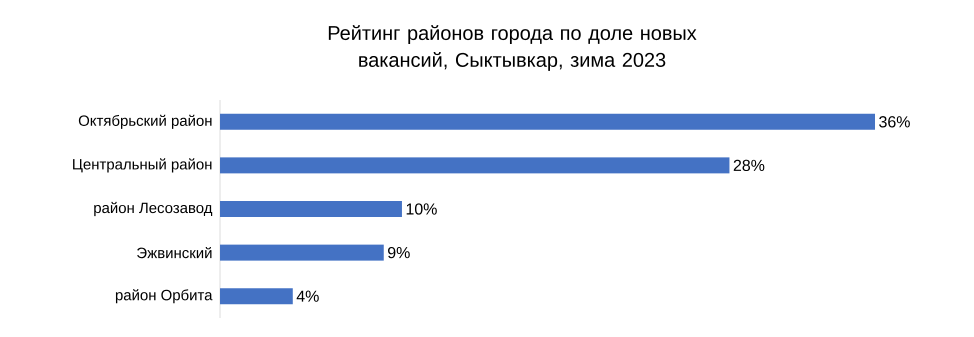  I want to click on data-label: 28%, so click(749, 166).